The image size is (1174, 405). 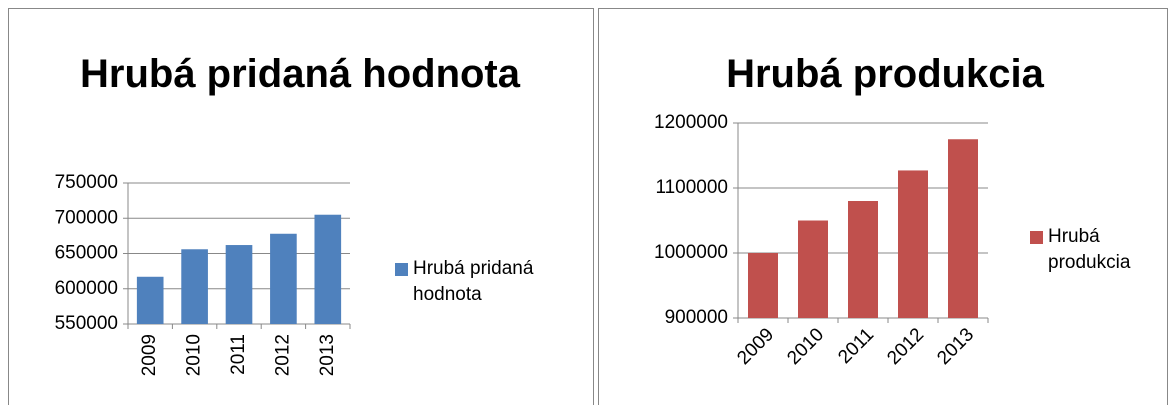 I want to click on chart-title: Hrubá pridaná hodnota, so click(x=300, y=74).